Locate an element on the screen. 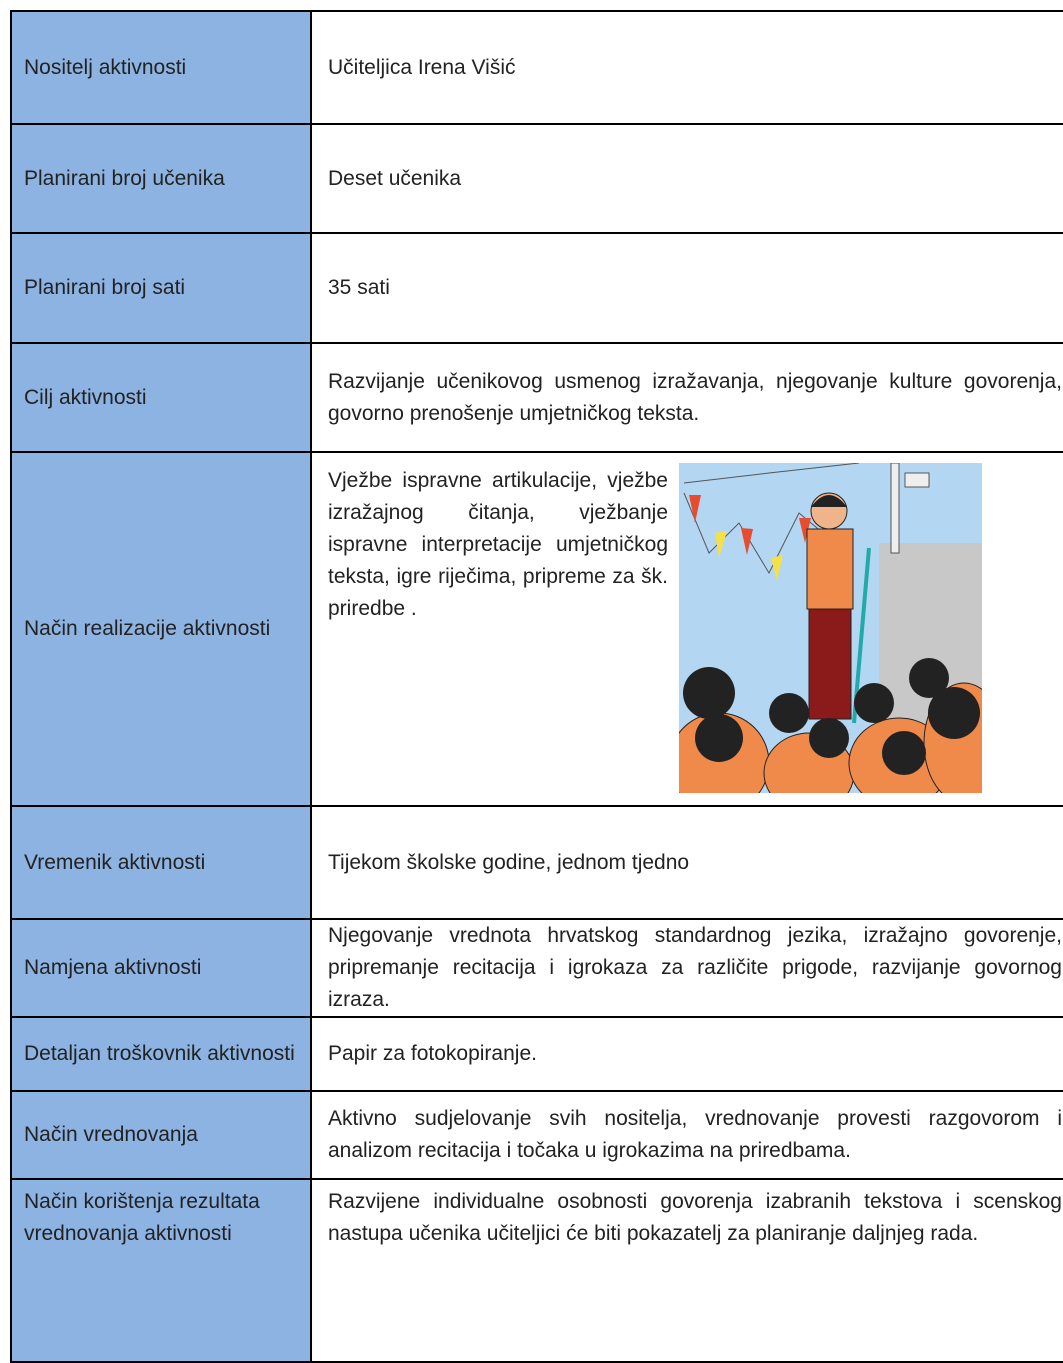 Image resolution: width=1063 pixels, height=1363 pixels. row-value: 35 sati is located at coordinates (686, 288).